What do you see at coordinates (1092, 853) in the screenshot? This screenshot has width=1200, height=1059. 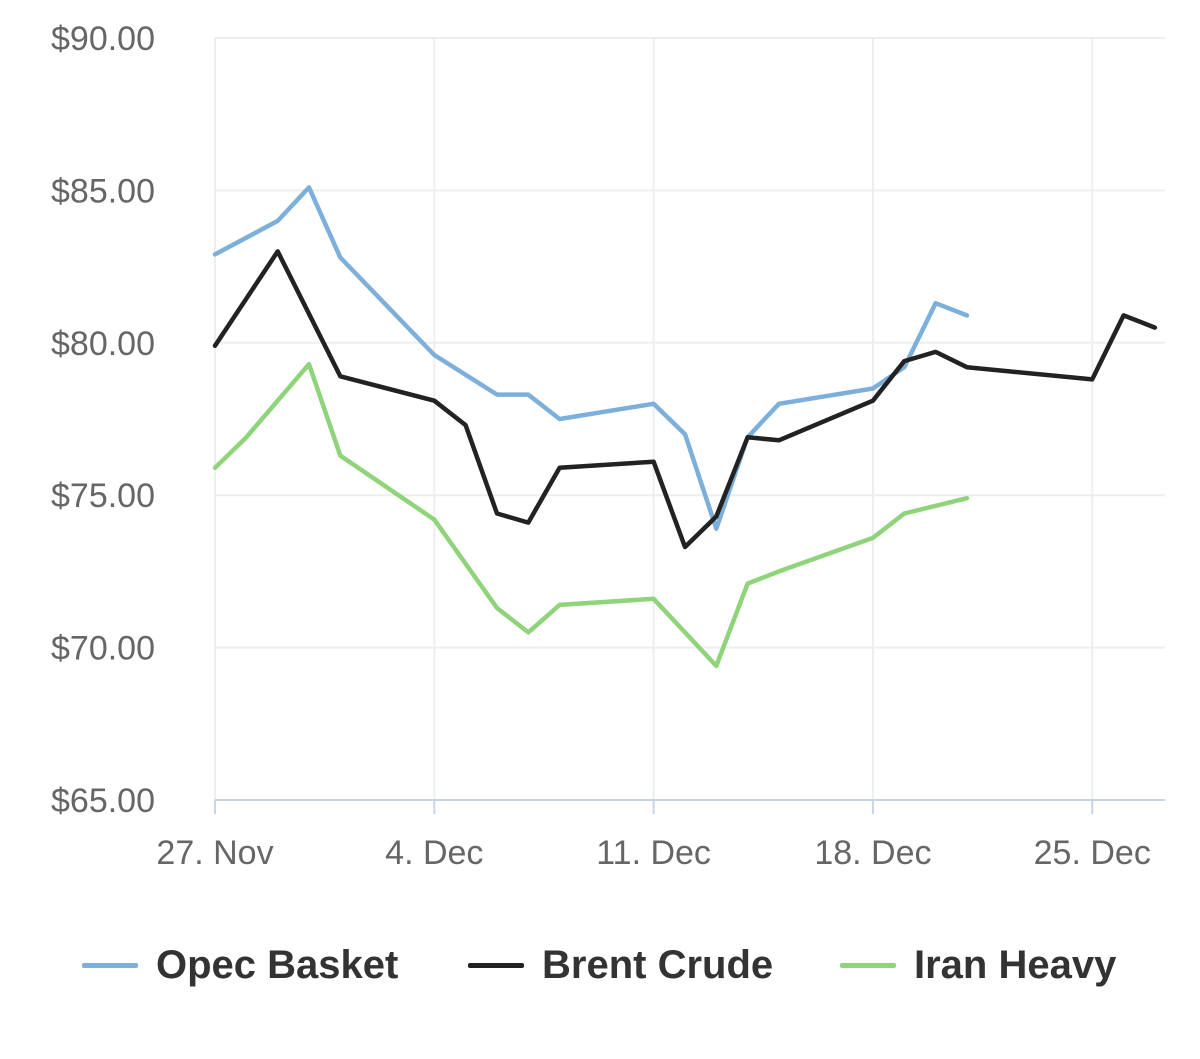 I see `x-tick-label-25-dec: 25. Dec` at bounding box center [1092, 853].